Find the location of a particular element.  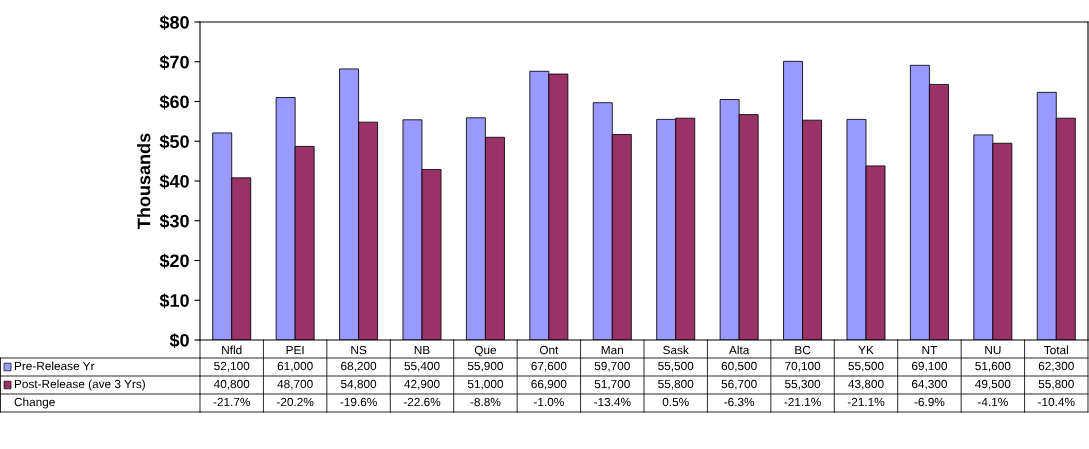

text: -4.1% is located at coordinates (992, 402).